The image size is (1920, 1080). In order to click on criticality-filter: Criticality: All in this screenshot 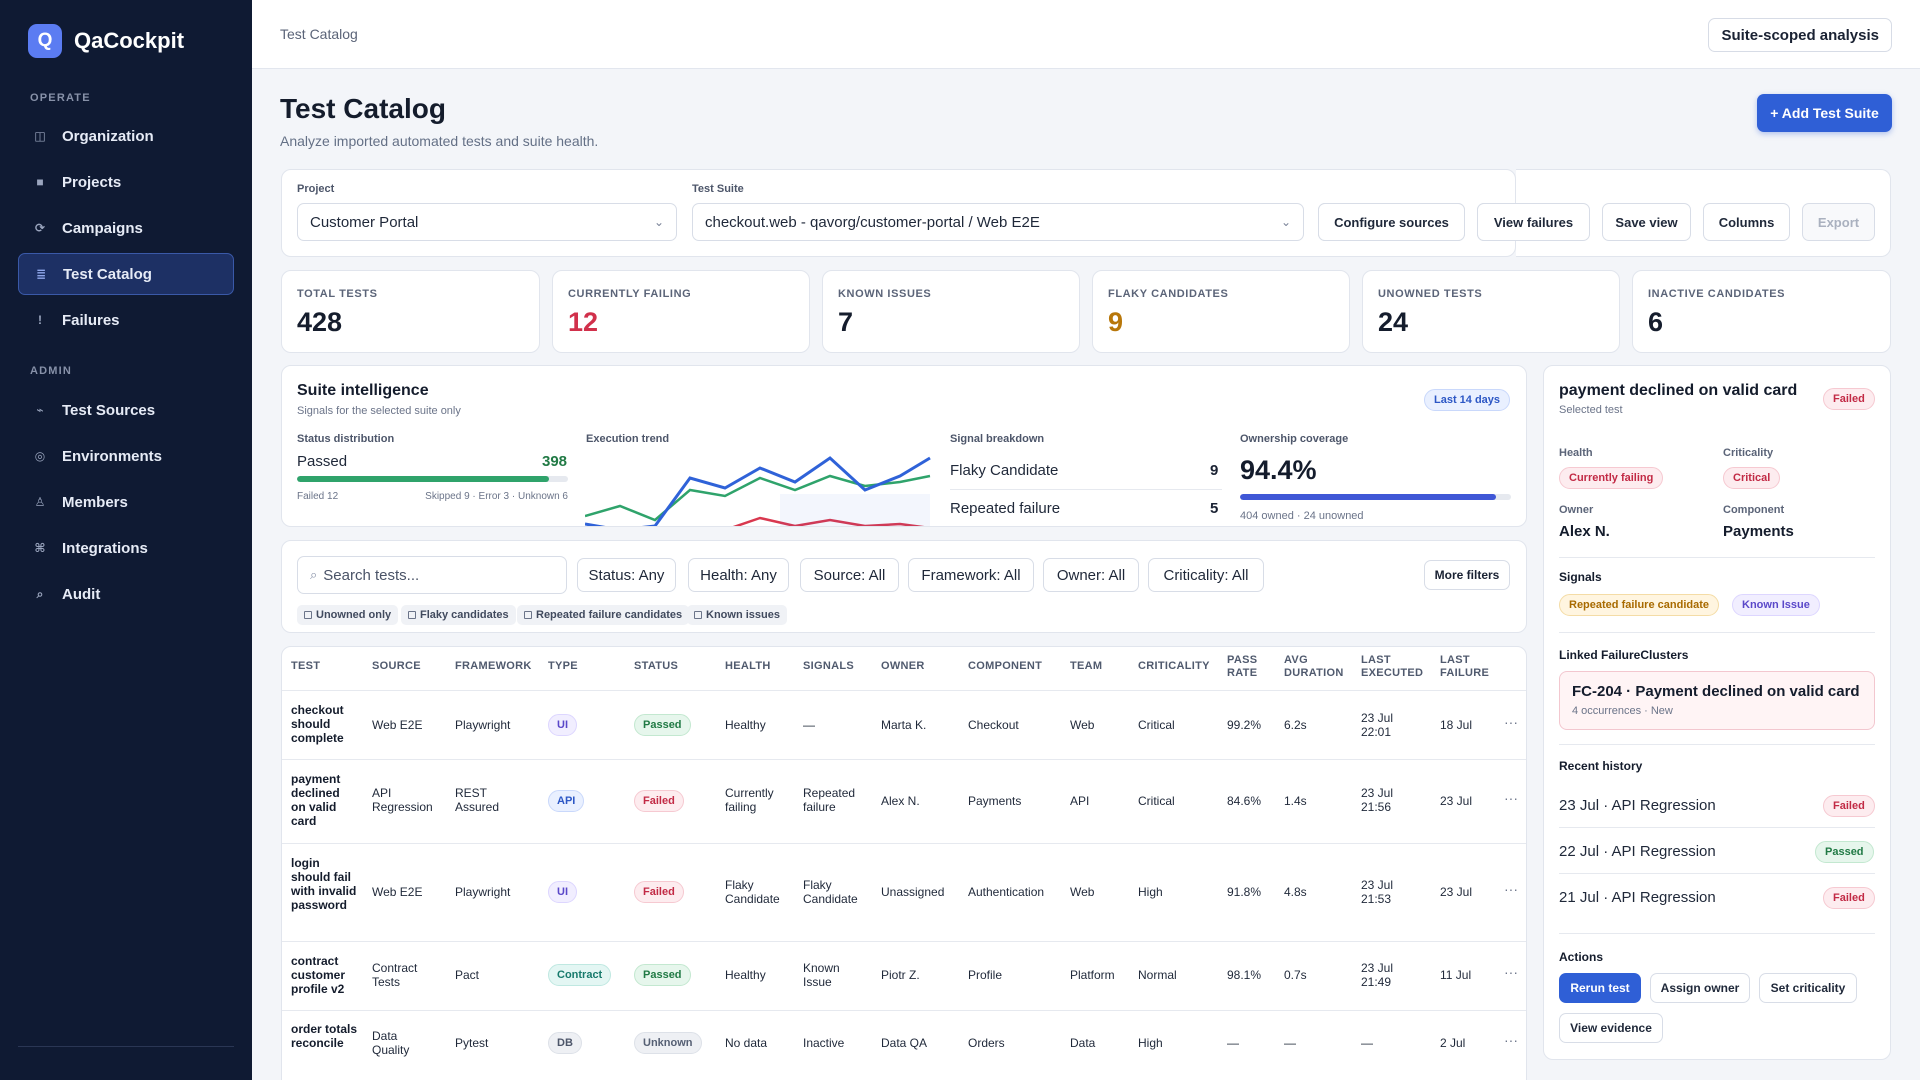, I will do `click(1206, 575)`.